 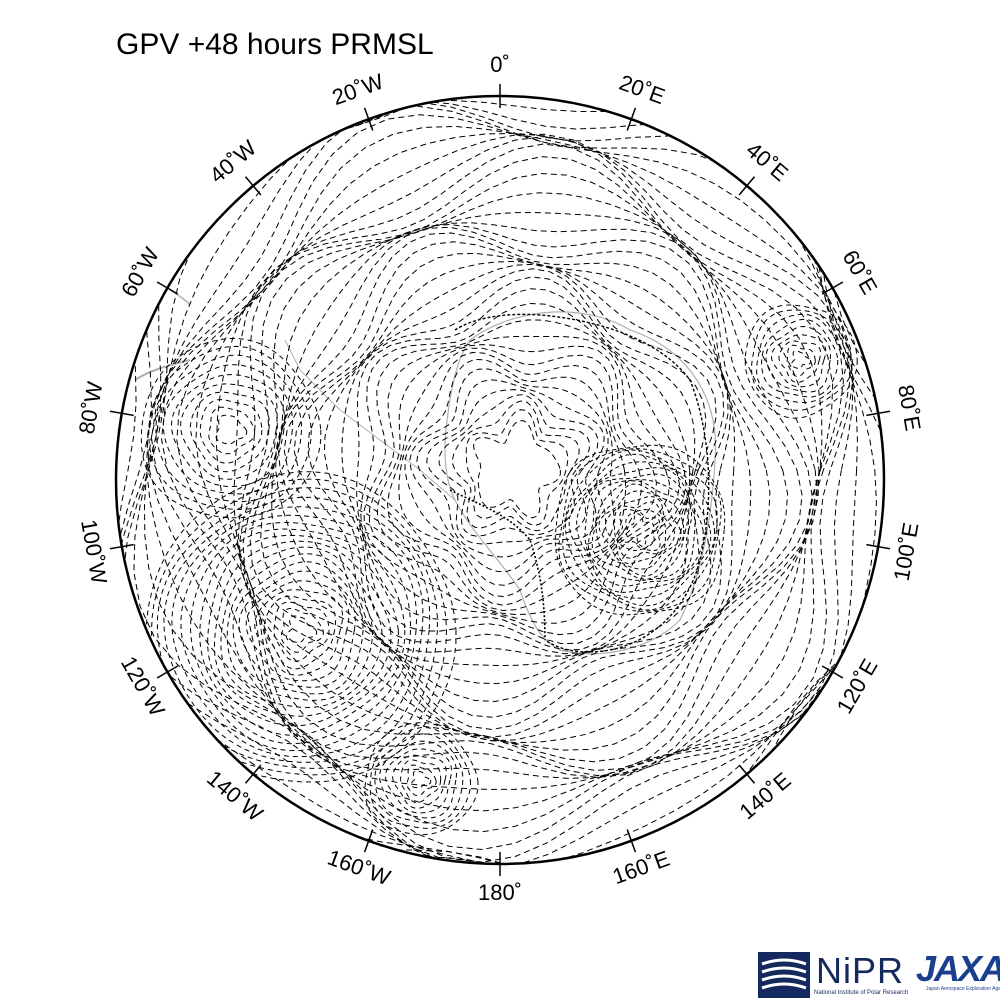 What do you see at coordinates (641, 868) in the screenshot?
I see `longitude-label: 160˚E` at bounding box center [641, 868].